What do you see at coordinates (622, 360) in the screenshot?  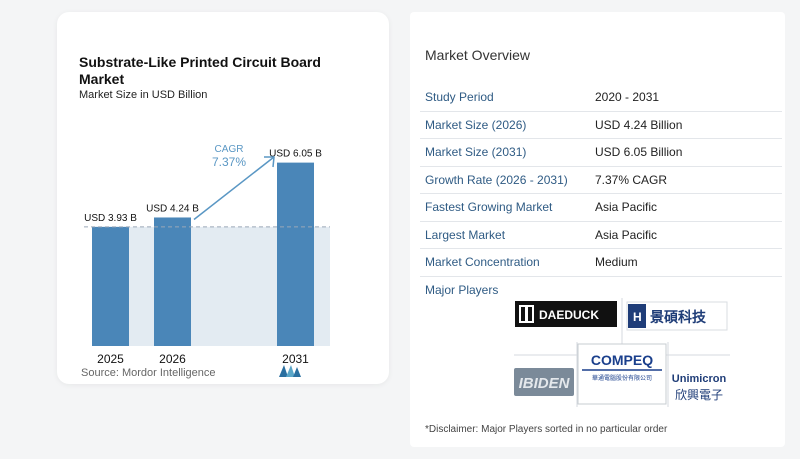 I see `compeq-name: COMPEQ` at bounding box center [622, 360].